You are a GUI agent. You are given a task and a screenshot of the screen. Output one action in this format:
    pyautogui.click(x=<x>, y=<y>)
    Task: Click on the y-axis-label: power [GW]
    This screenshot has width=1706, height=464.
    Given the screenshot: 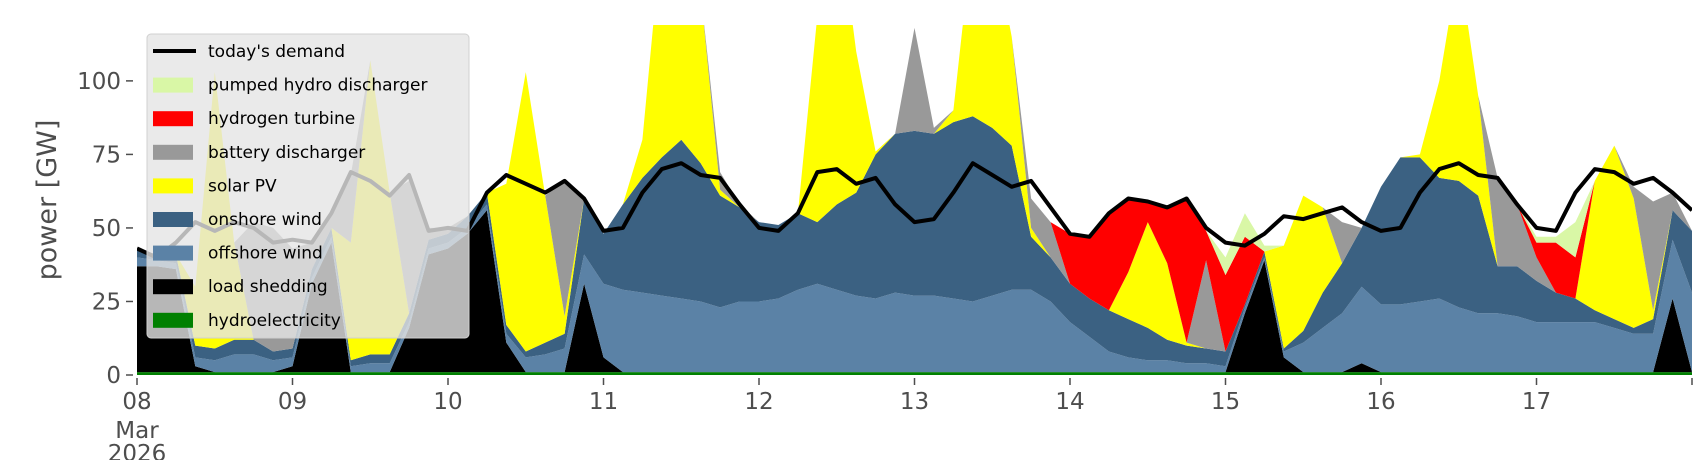 What is the action you would take?
    pyautogui.click(x=47, y=200)
    